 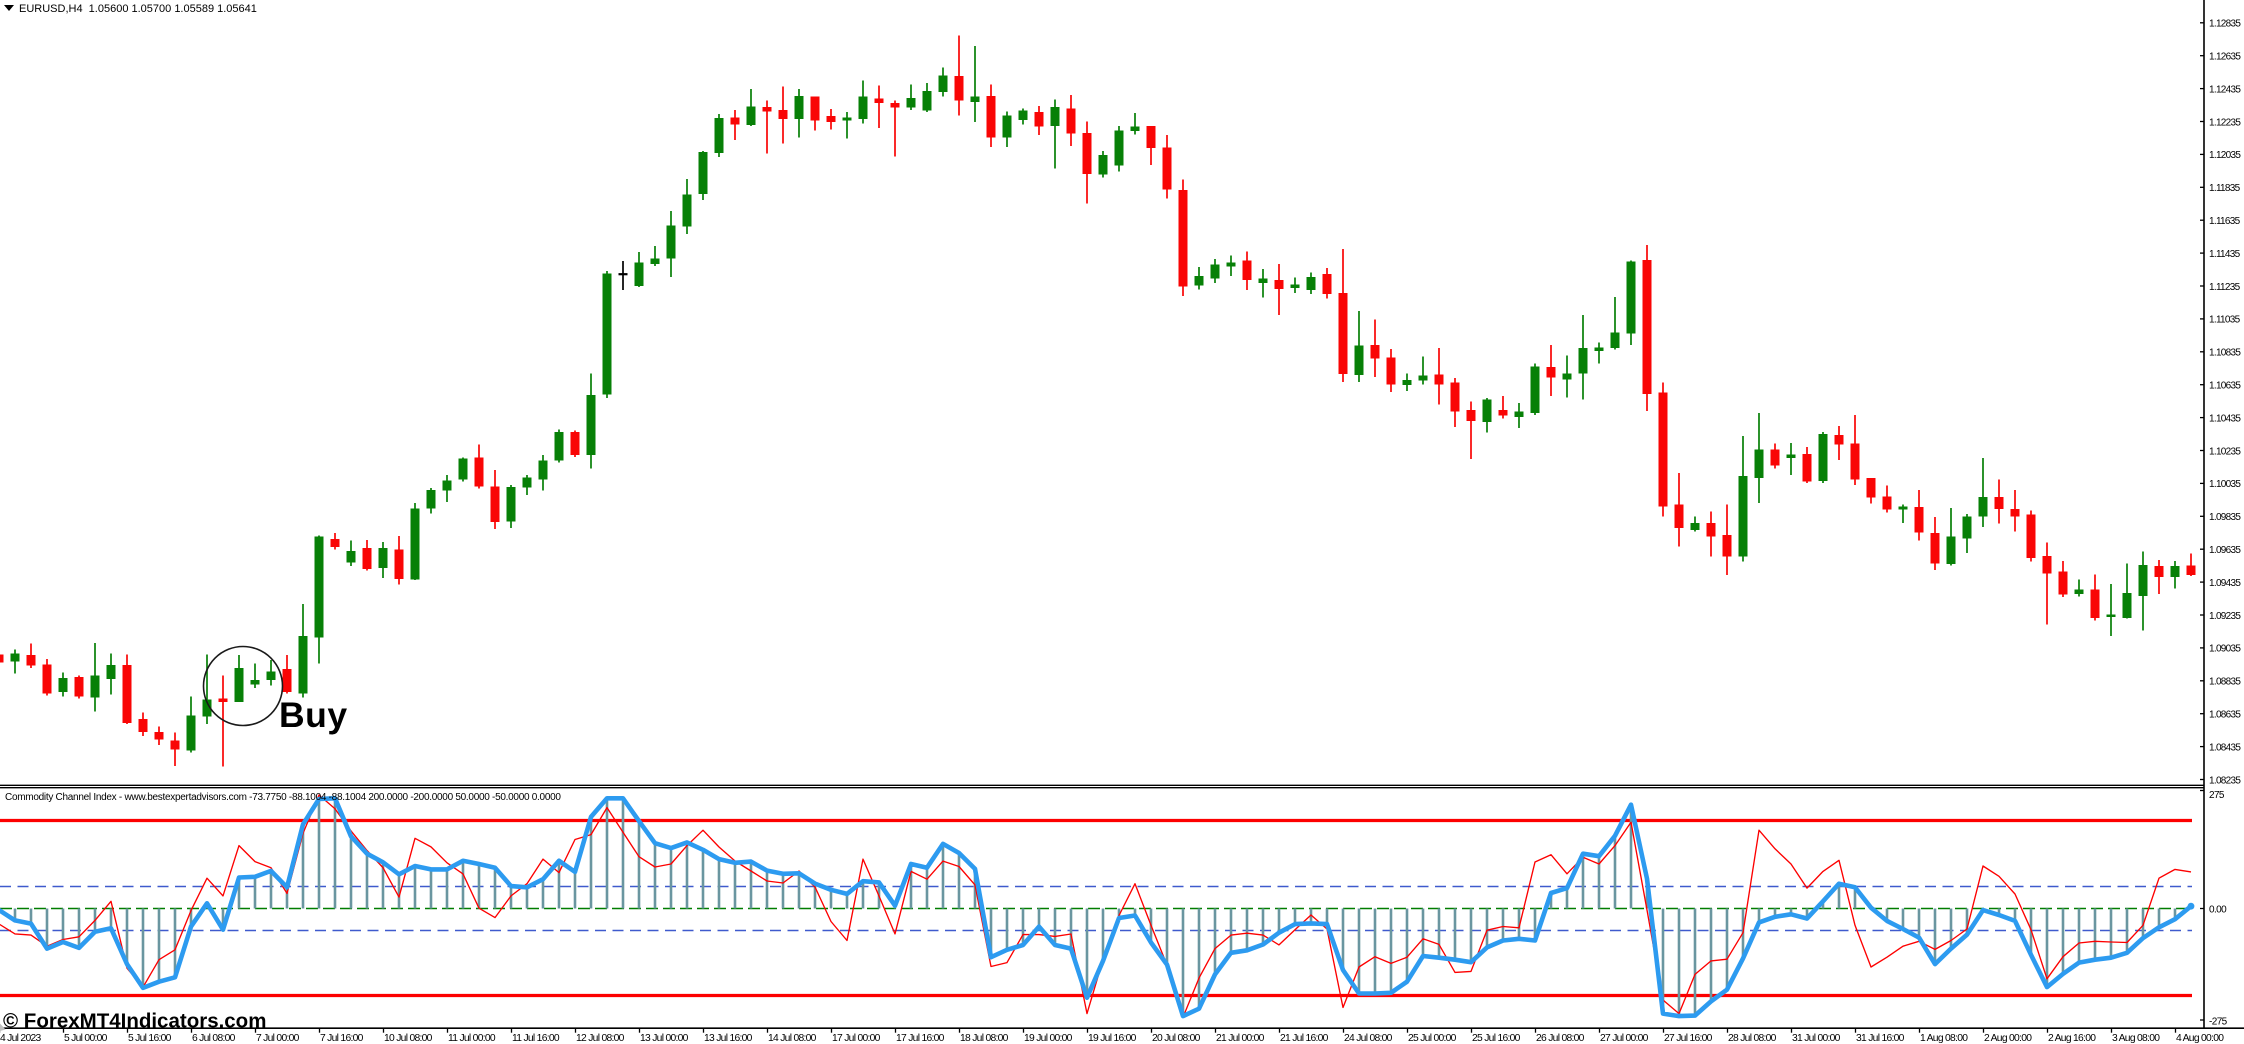 What do you see at coordinates (536, 1038) in the screenshot?
I see `svg-text: 11 Jul 16:00` at bounding box center [536, 1038].